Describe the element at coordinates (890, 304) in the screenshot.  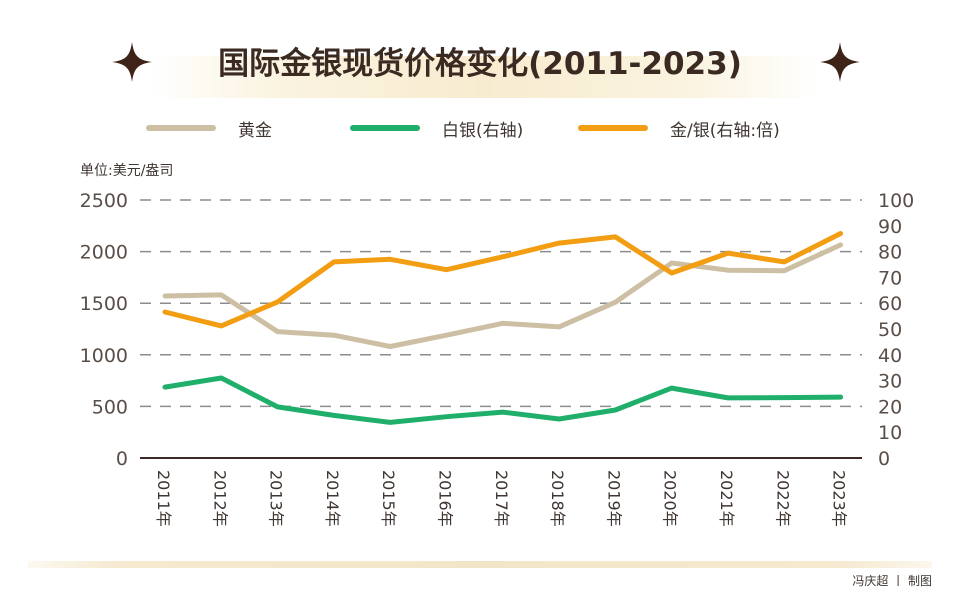
I see `y-tick-label-right: 60` at that location.